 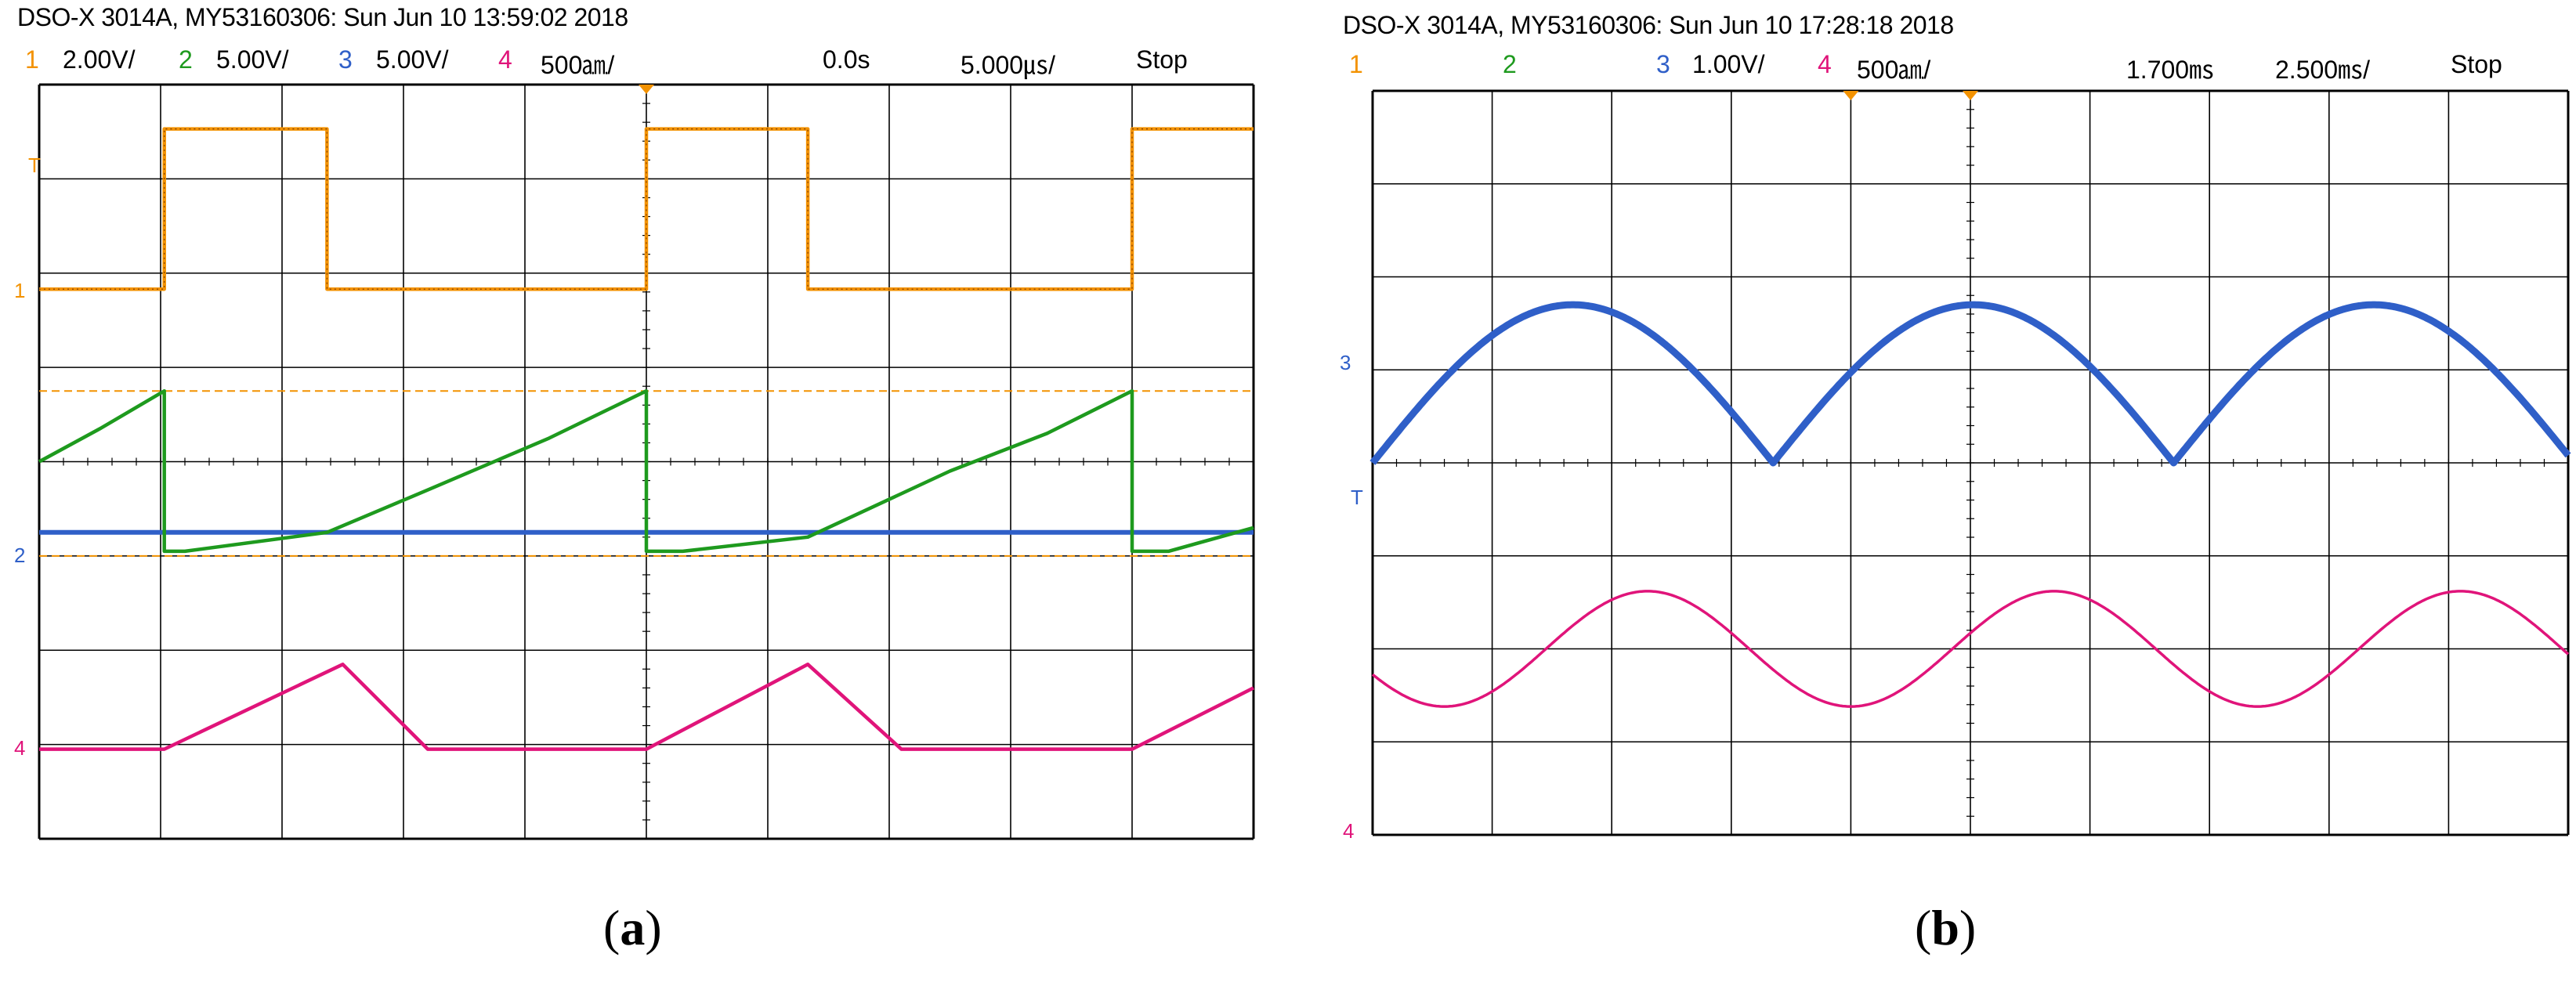 What do you see at coordinates (100, 59) in the screenshot?
I see `channel-1-scale: 2.00V/` at bounding box center [100, 59].